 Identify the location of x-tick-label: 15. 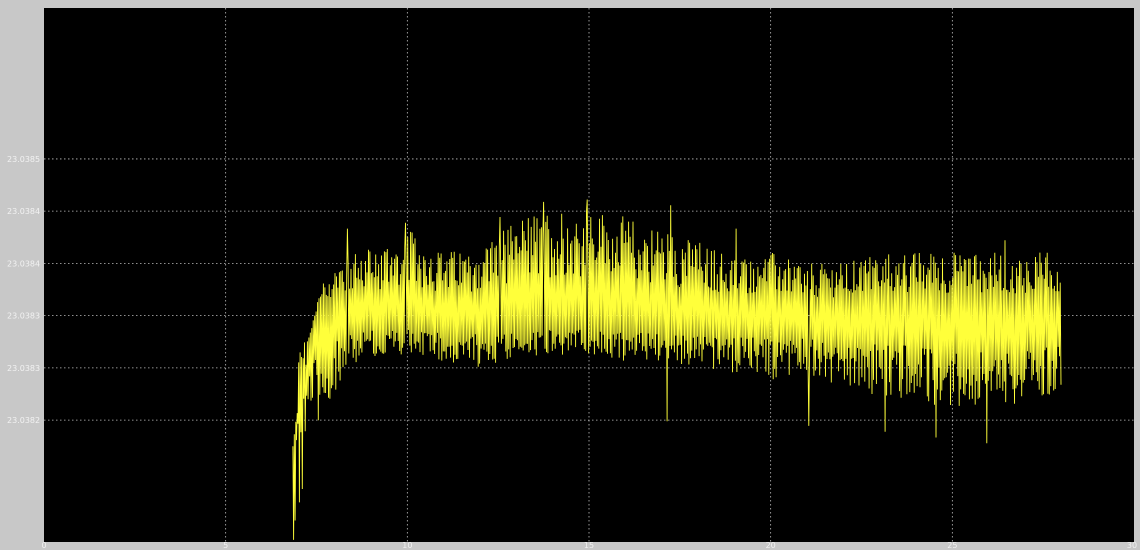
(589, 545).